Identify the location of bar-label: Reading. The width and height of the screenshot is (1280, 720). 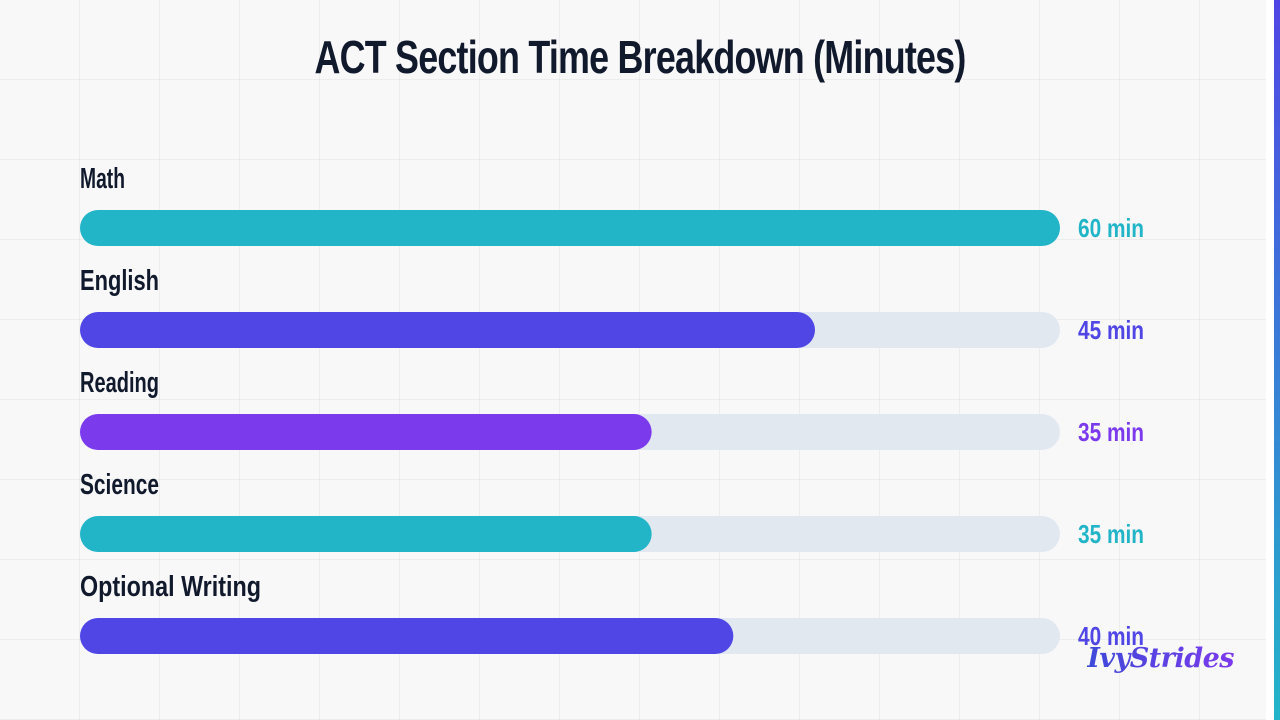
(119, 383).